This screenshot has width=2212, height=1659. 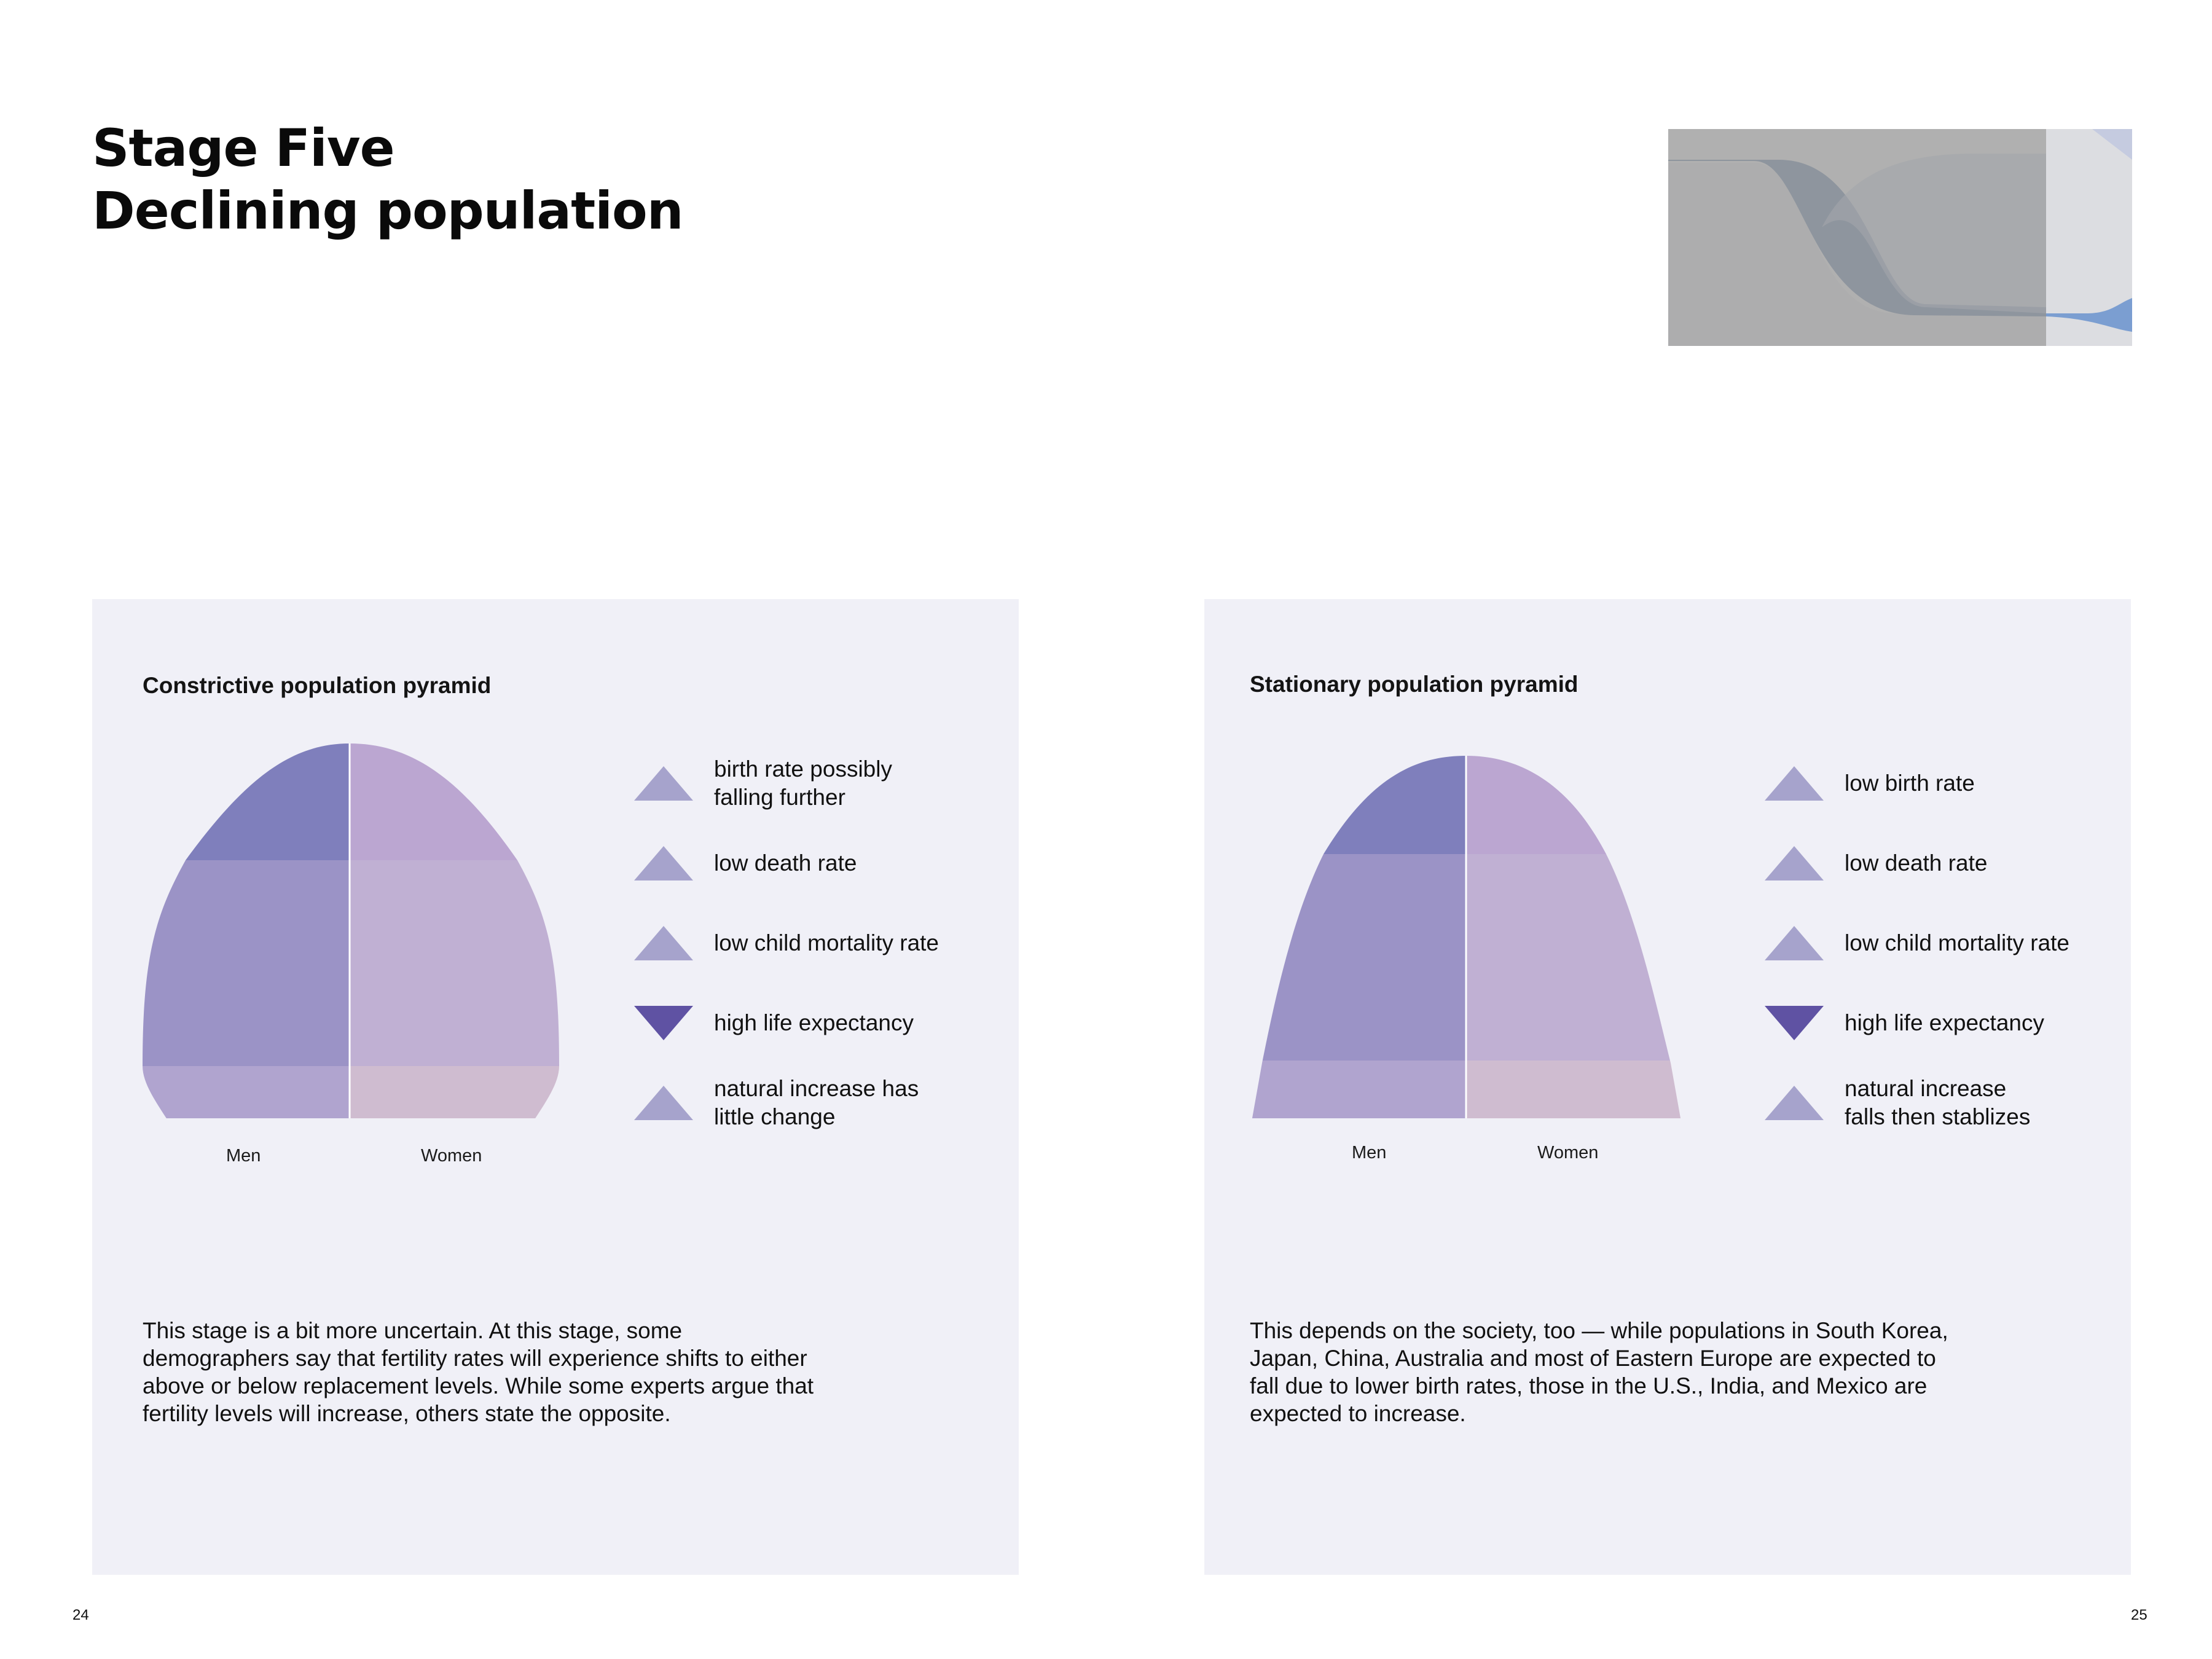 I want to click on legend-item: low birth rate, so click(x=1960, y=783).